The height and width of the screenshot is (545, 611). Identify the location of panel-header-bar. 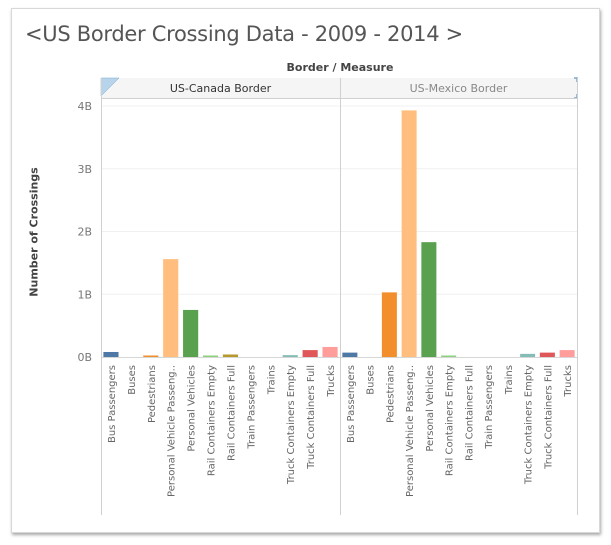
(339, 88).